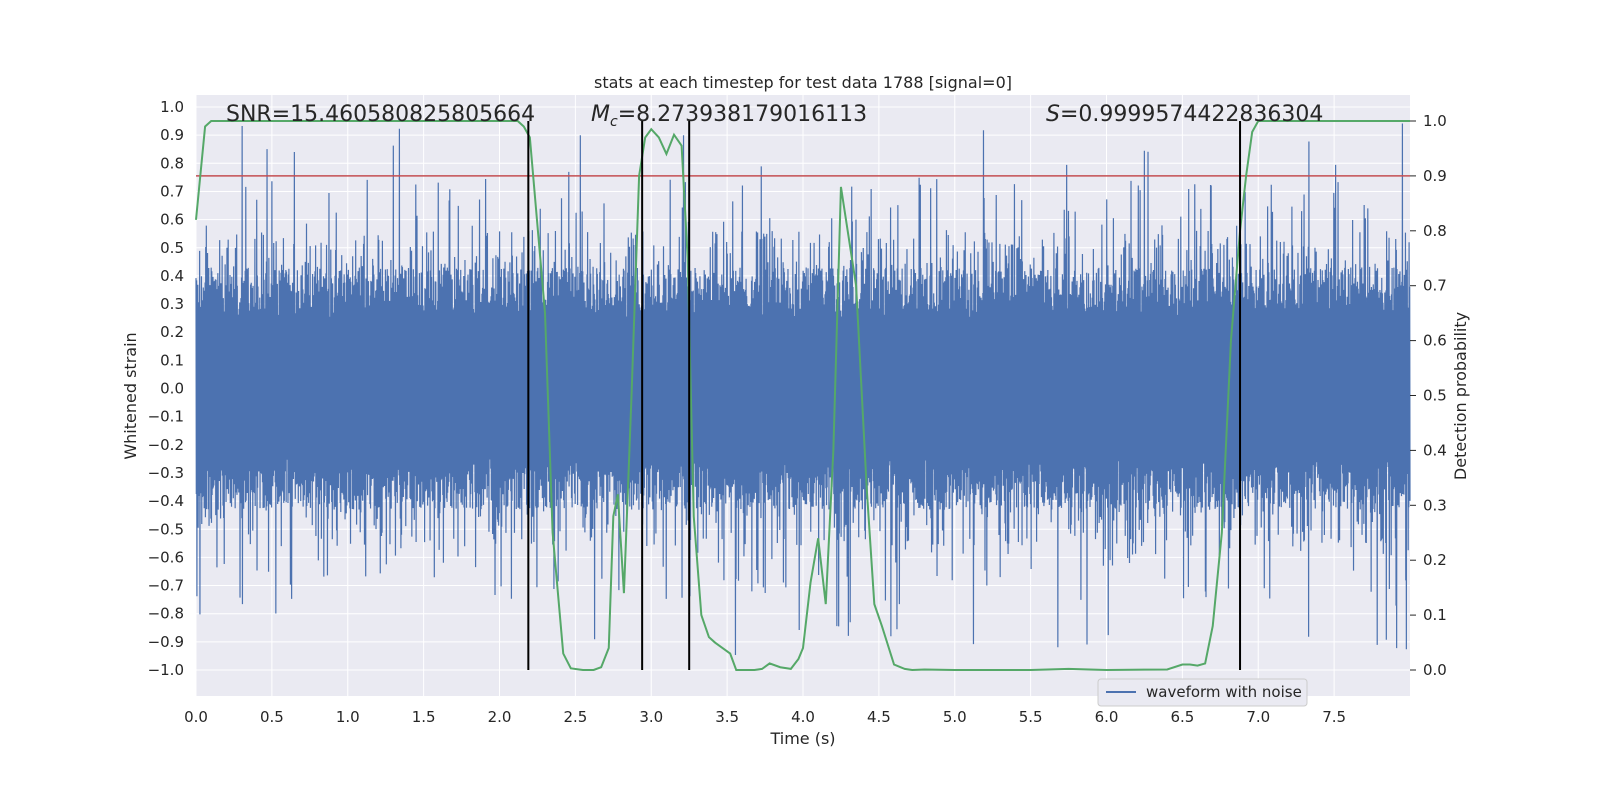  I want to click on y-right-tick-label: 0.5, so click(1435, 396).